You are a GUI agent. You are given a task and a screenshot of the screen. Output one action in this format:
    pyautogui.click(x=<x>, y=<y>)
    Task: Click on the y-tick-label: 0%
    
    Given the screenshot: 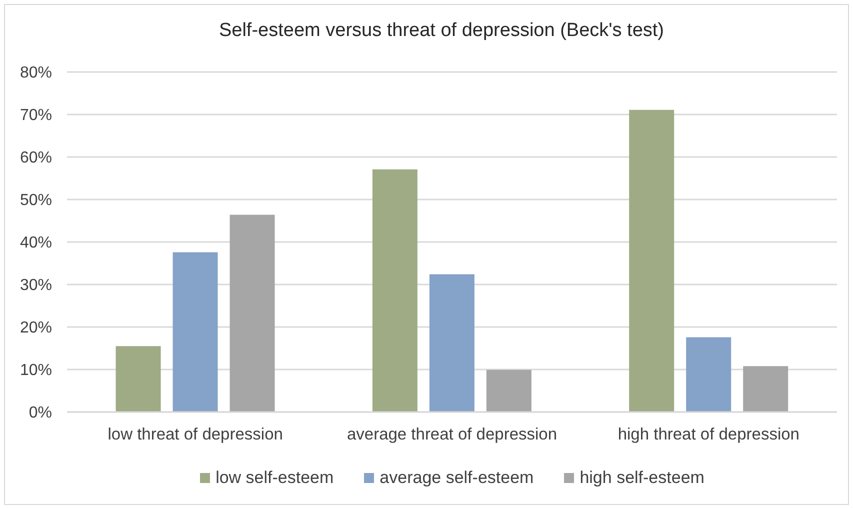 What is the action you would take?
    pyautogui.click(x=40, y=413)
    